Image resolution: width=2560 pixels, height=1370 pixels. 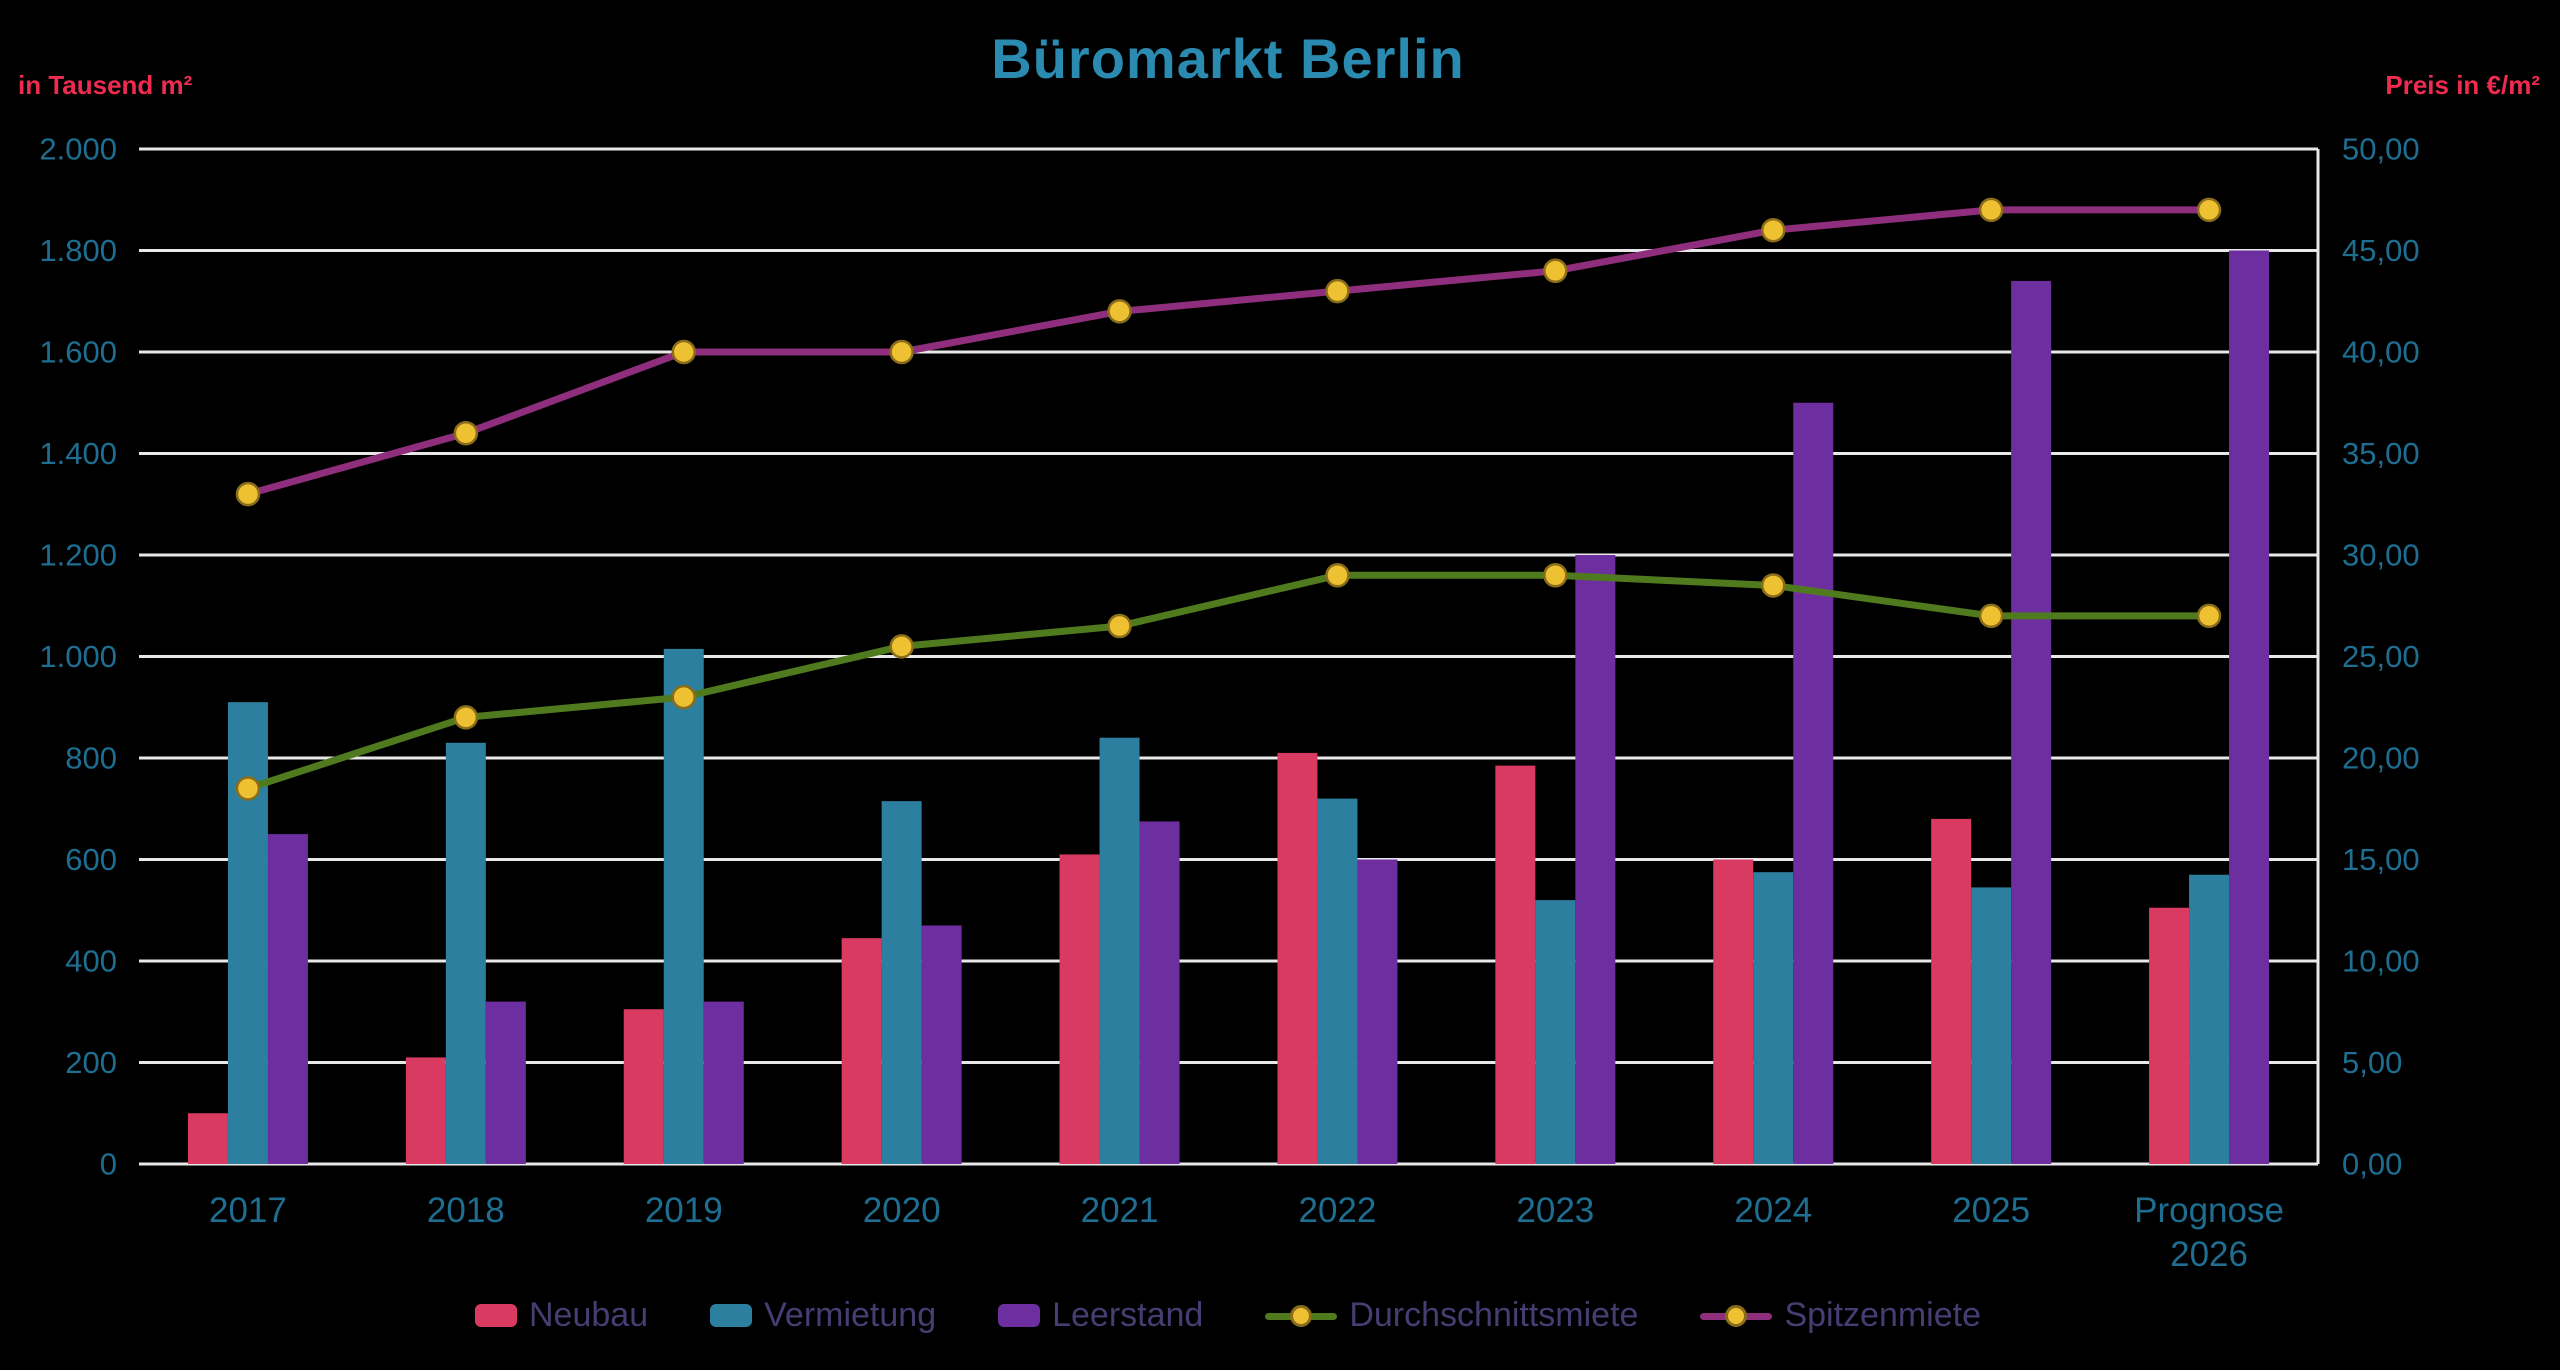 I want to click on left-axis-tick-label: 0, so click(x=108, y=1164).